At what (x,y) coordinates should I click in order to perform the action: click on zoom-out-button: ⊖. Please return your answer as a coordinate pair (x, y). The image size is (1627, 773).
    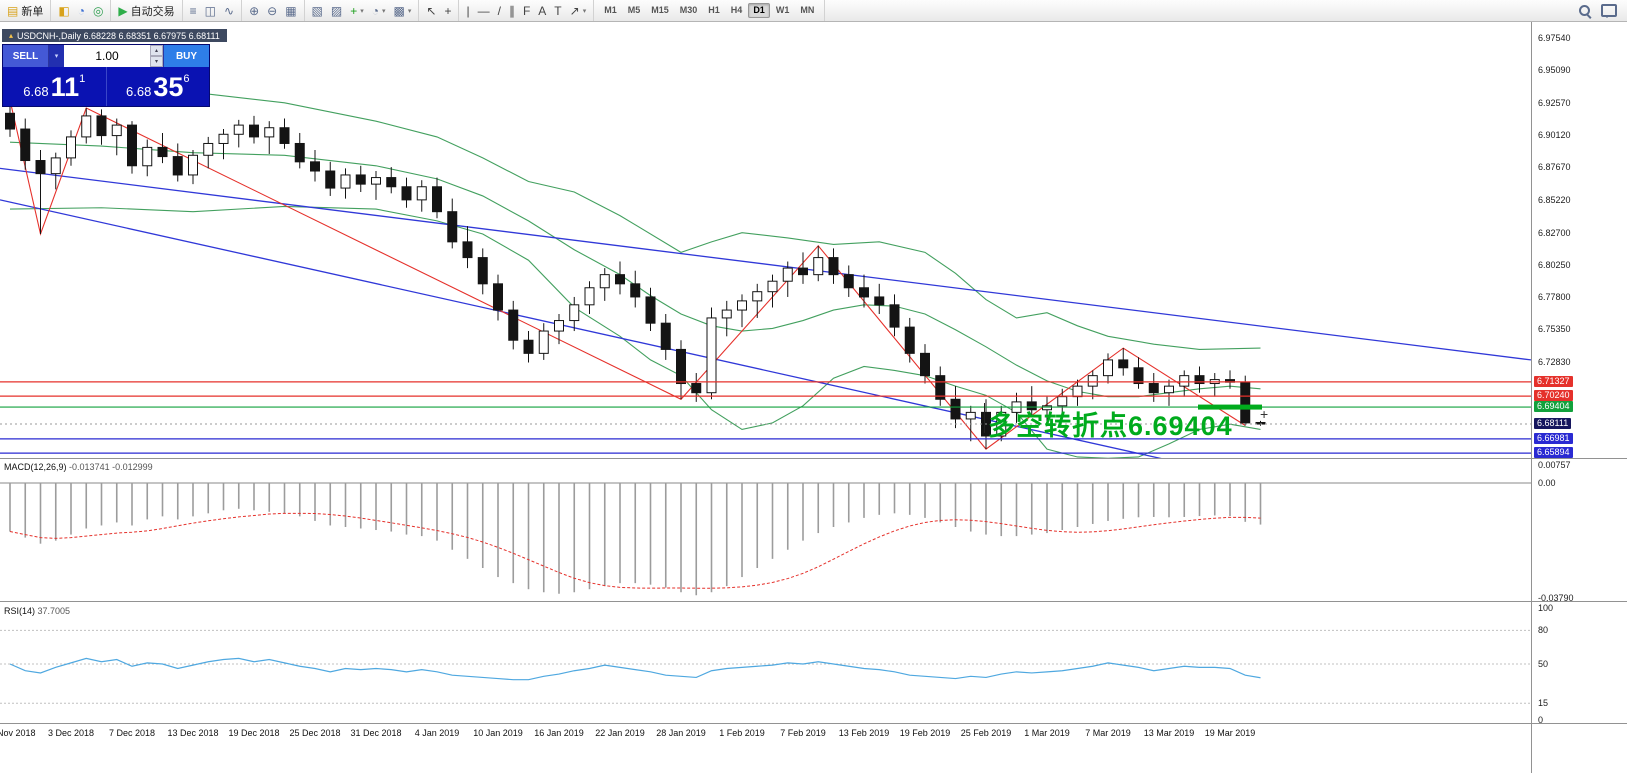
    Looking at the image, I should click on (272, 11).